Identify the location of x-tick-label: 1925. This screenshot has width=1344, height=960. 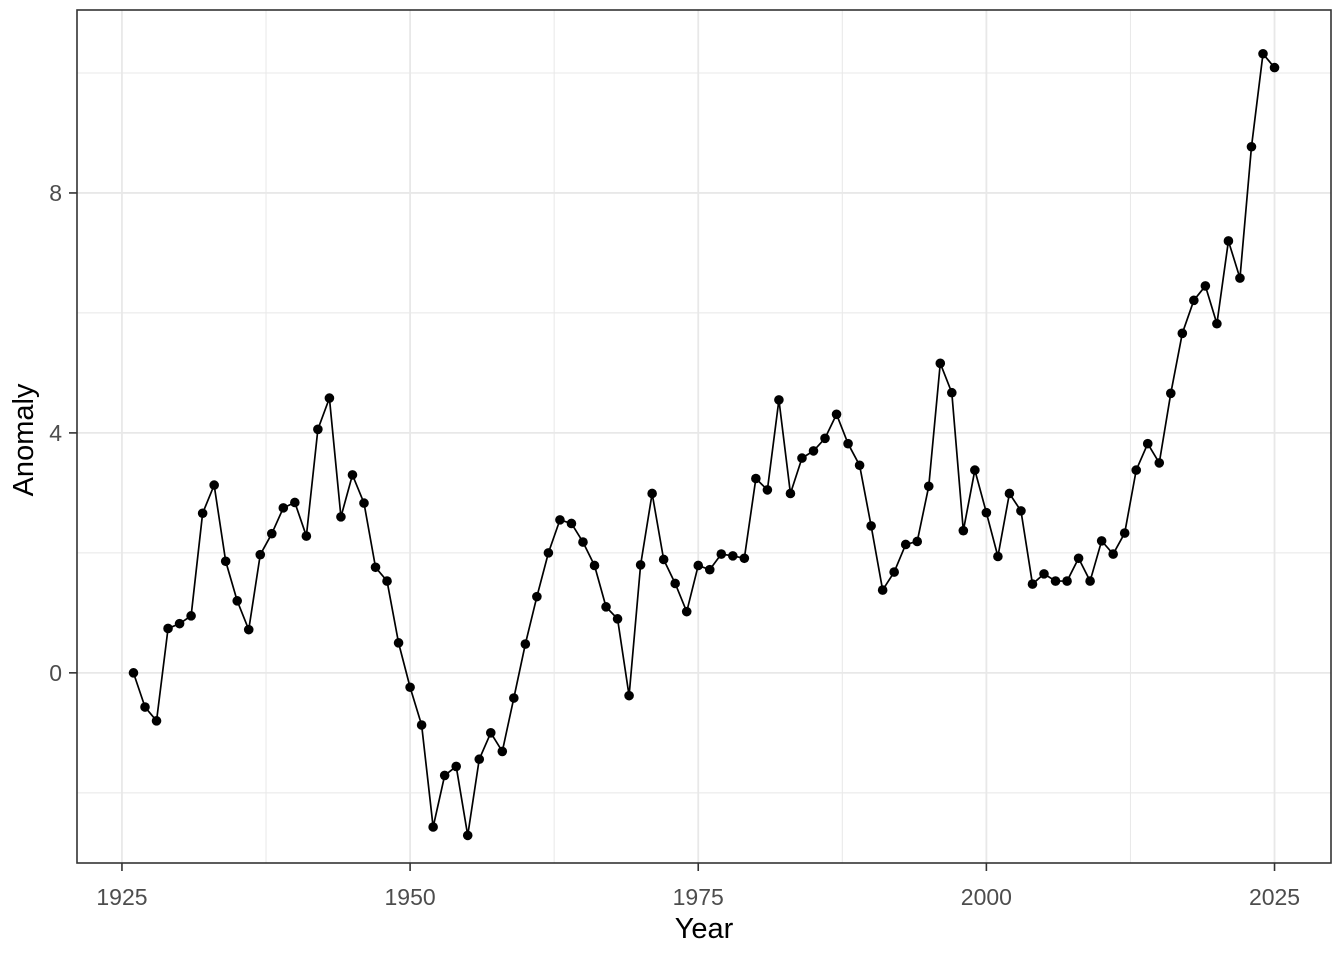
(121, 897).